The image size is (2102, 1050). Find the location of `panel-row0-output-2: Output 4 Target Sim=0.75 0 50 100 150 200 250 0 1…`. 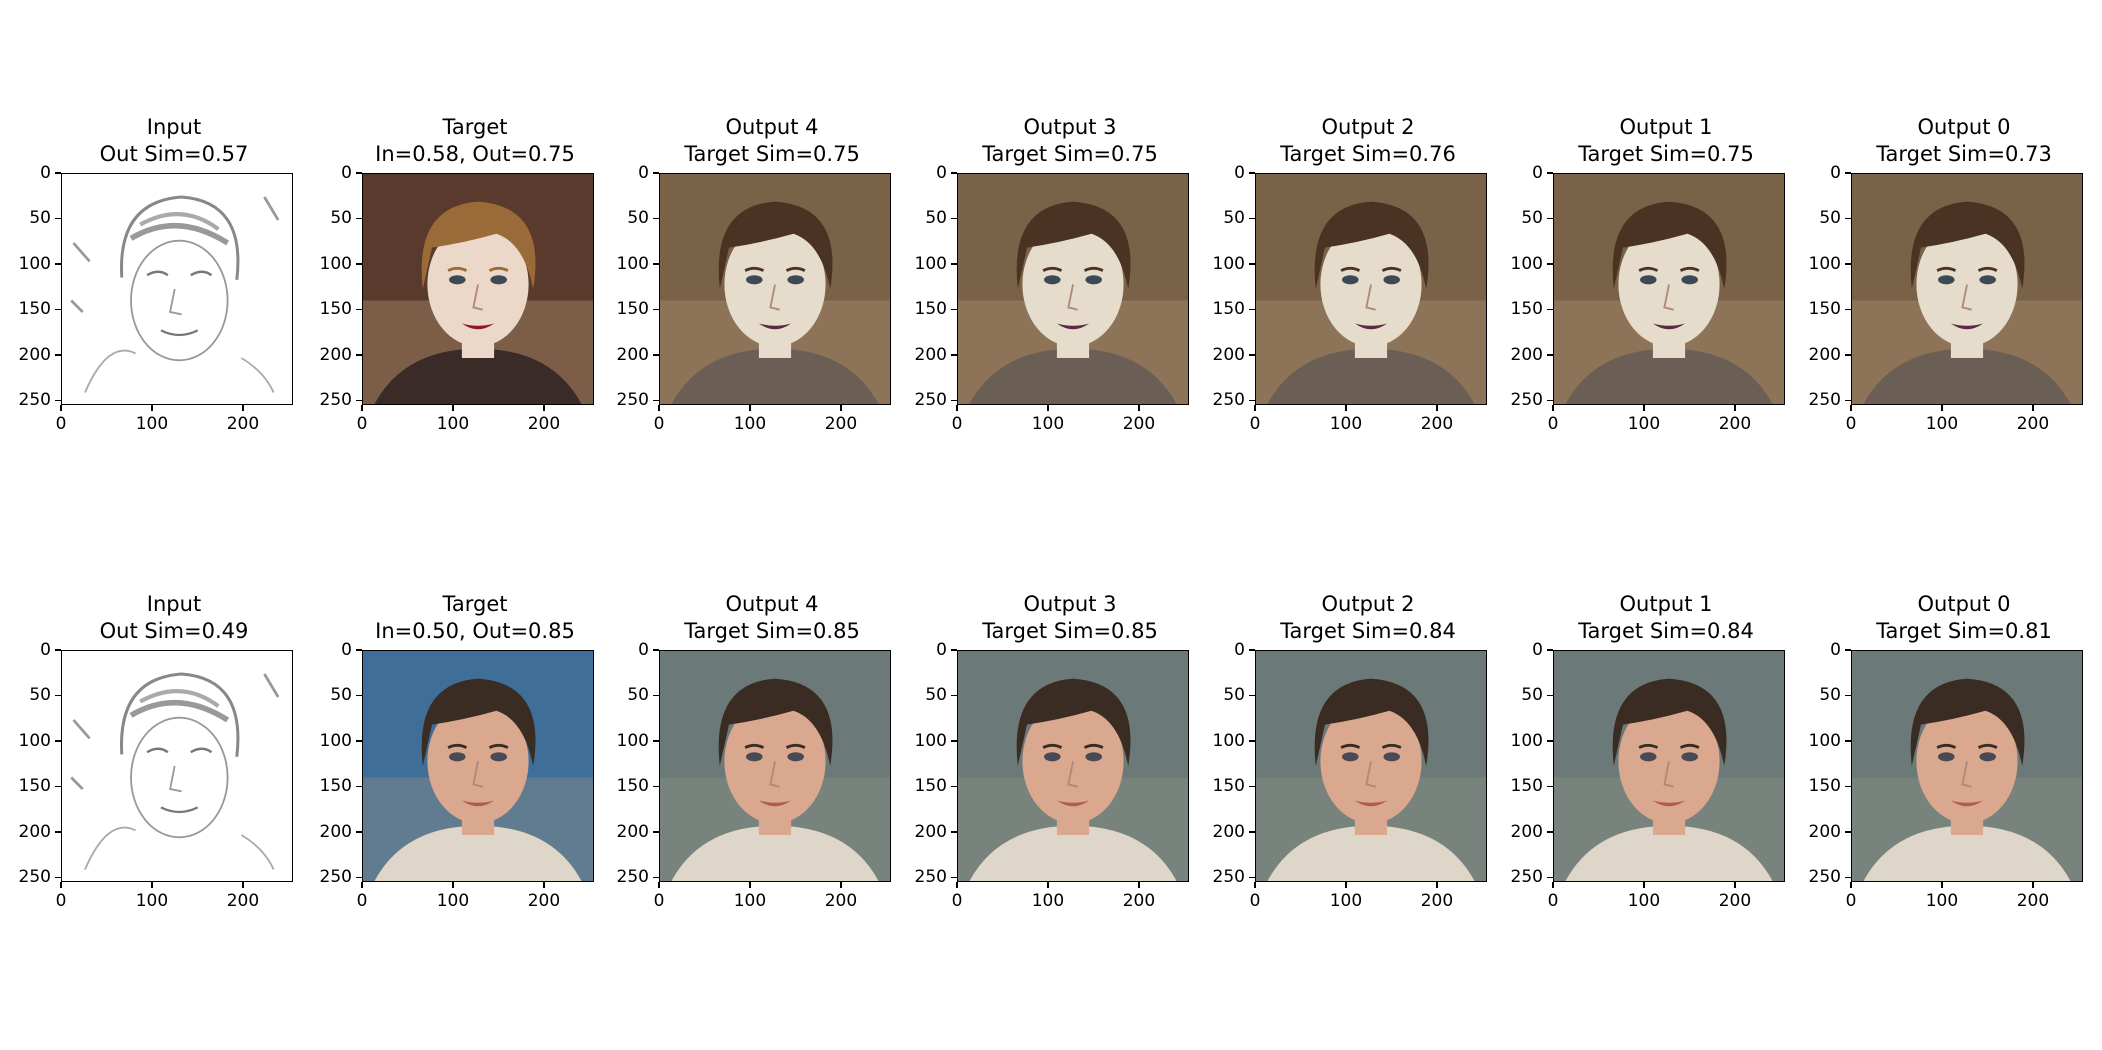

panel-row0-output-2: Output 4 Target Sim=0.75 0 50 100 150 200 250 0 1… is located at coordinates (754, 274).